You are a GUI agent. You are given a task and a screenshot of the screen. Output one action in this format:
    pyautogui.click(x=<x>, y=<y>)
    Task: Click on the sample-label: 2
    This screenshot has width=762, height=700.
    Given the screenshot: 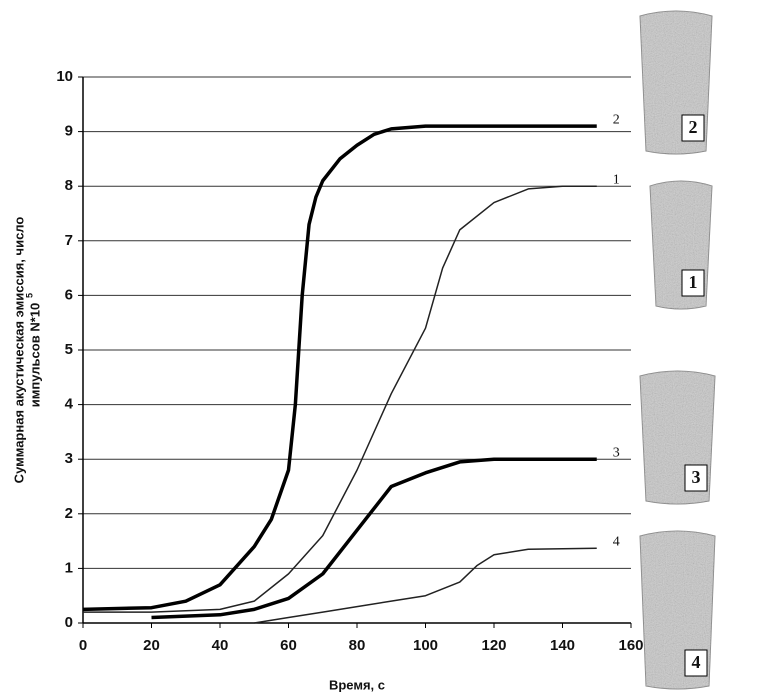 What is the action you would take?
    pyautogui.click(x=693, y=127)
    